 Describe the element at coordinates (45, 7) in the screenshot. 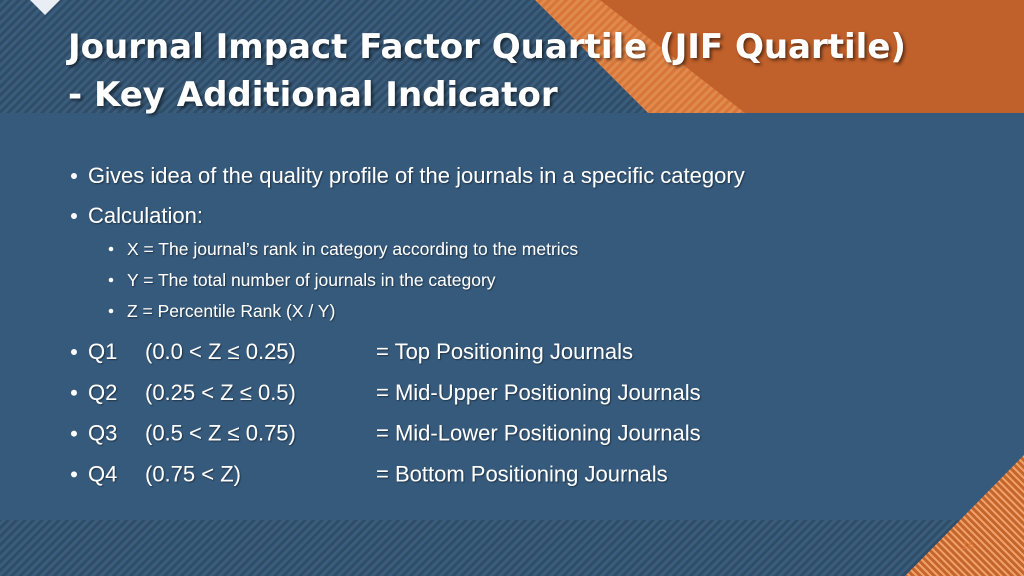

I see `corner-mark` at that location.